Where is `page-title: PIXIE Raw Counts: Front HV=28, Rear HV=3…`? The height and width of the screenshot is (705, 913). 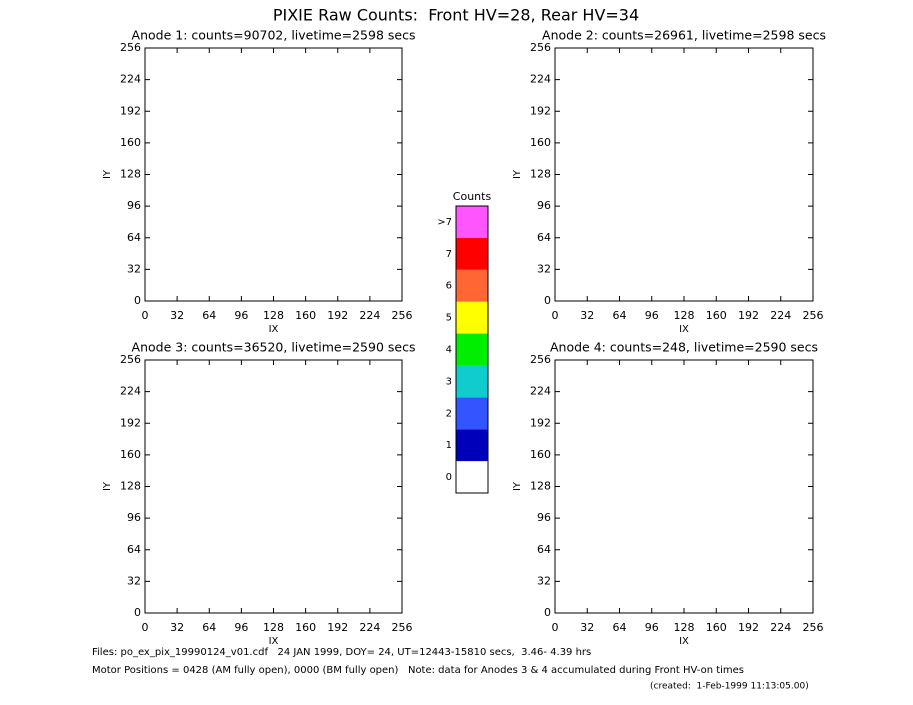 page-title: PIXIE Raw Counts: Front HV=28, Rear HV=3… is located at coordinates (456, 15).